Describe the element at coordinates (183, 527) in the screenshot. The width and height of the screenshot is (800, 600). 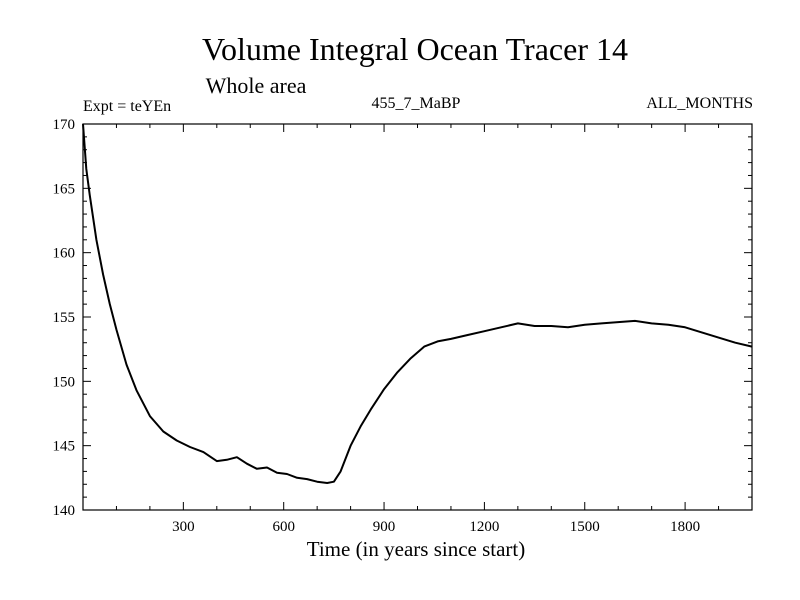
I see `x-tick-label: 300` at that location.